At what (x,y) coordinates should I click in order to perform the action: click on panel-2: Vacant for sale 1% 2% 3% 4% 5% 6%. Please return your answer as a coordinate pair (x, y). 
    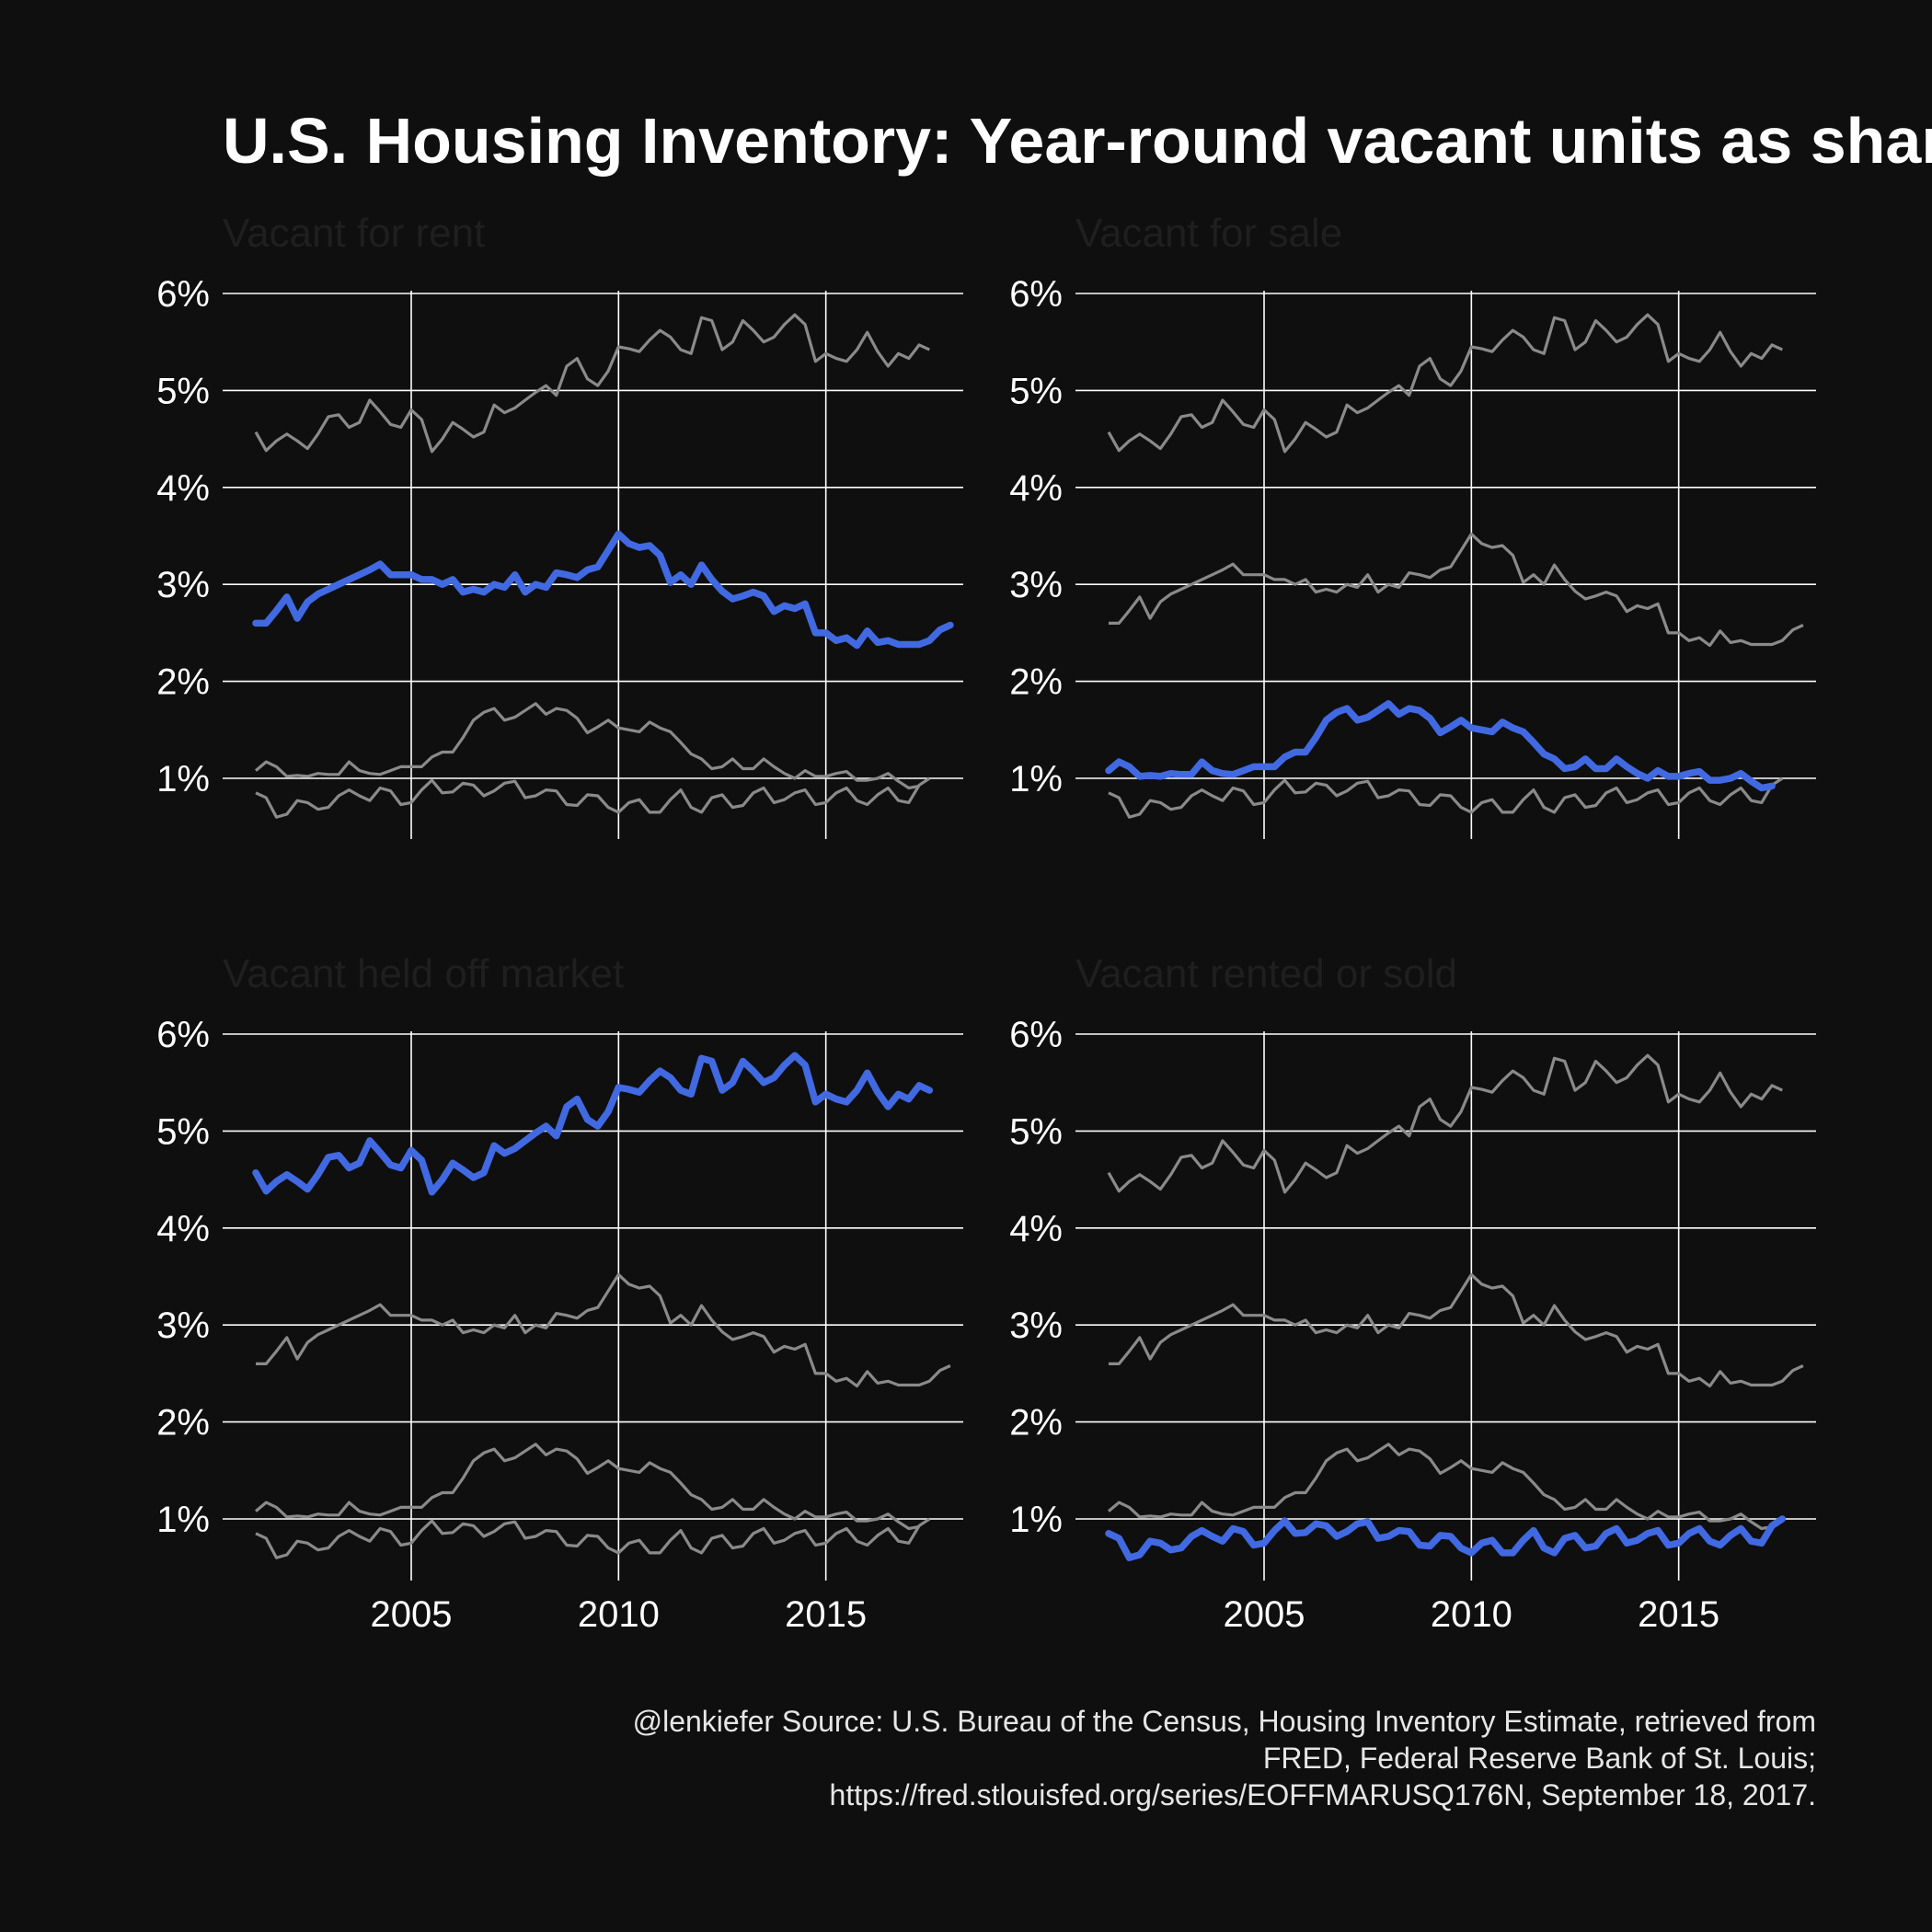
    Looking at the image, I should click on (1412, 525).